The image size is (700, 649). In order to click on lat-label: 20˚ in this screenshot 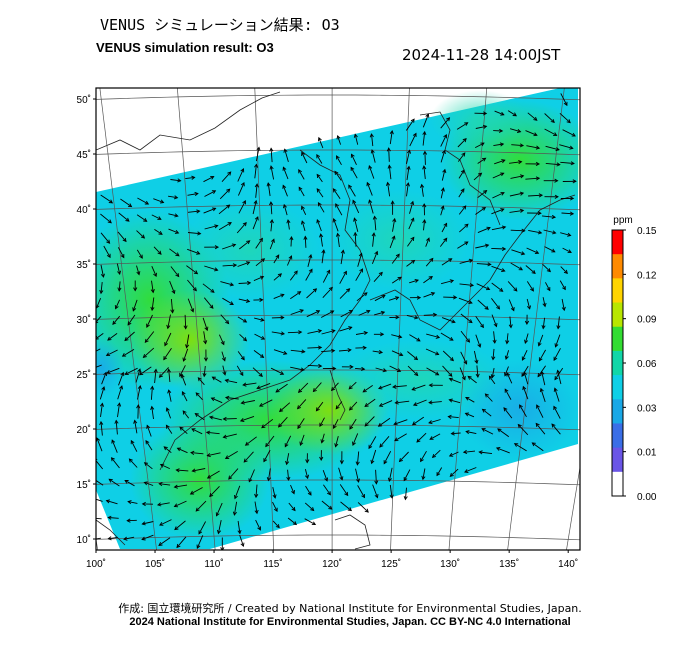, I will do `click(84, 430)`.